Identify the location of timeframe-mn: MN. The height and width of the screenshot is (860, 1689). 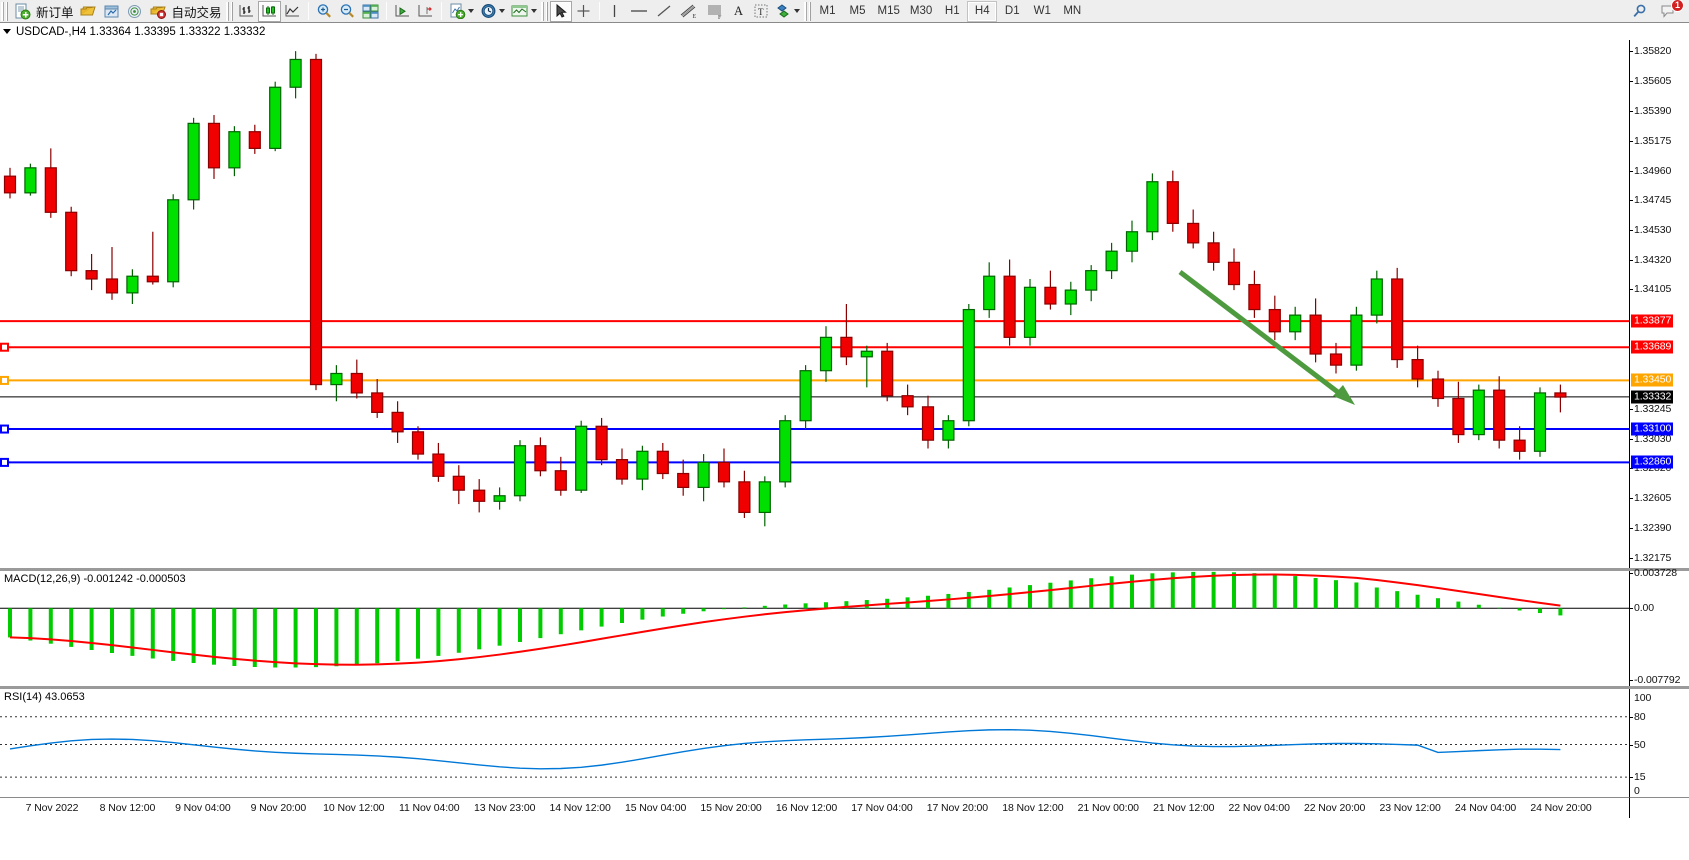
(1072, 11).